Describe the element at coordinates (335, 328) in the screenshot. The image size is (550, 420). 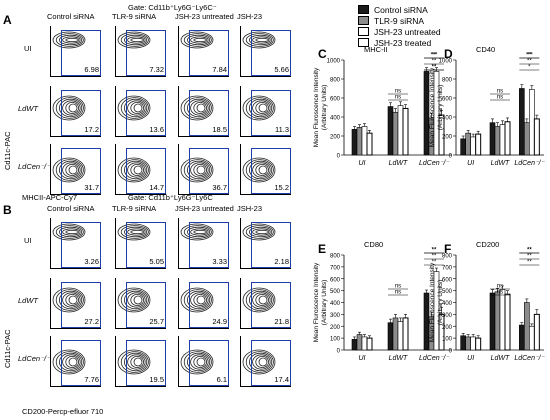
I see `y-tick-label: 200` at that location.